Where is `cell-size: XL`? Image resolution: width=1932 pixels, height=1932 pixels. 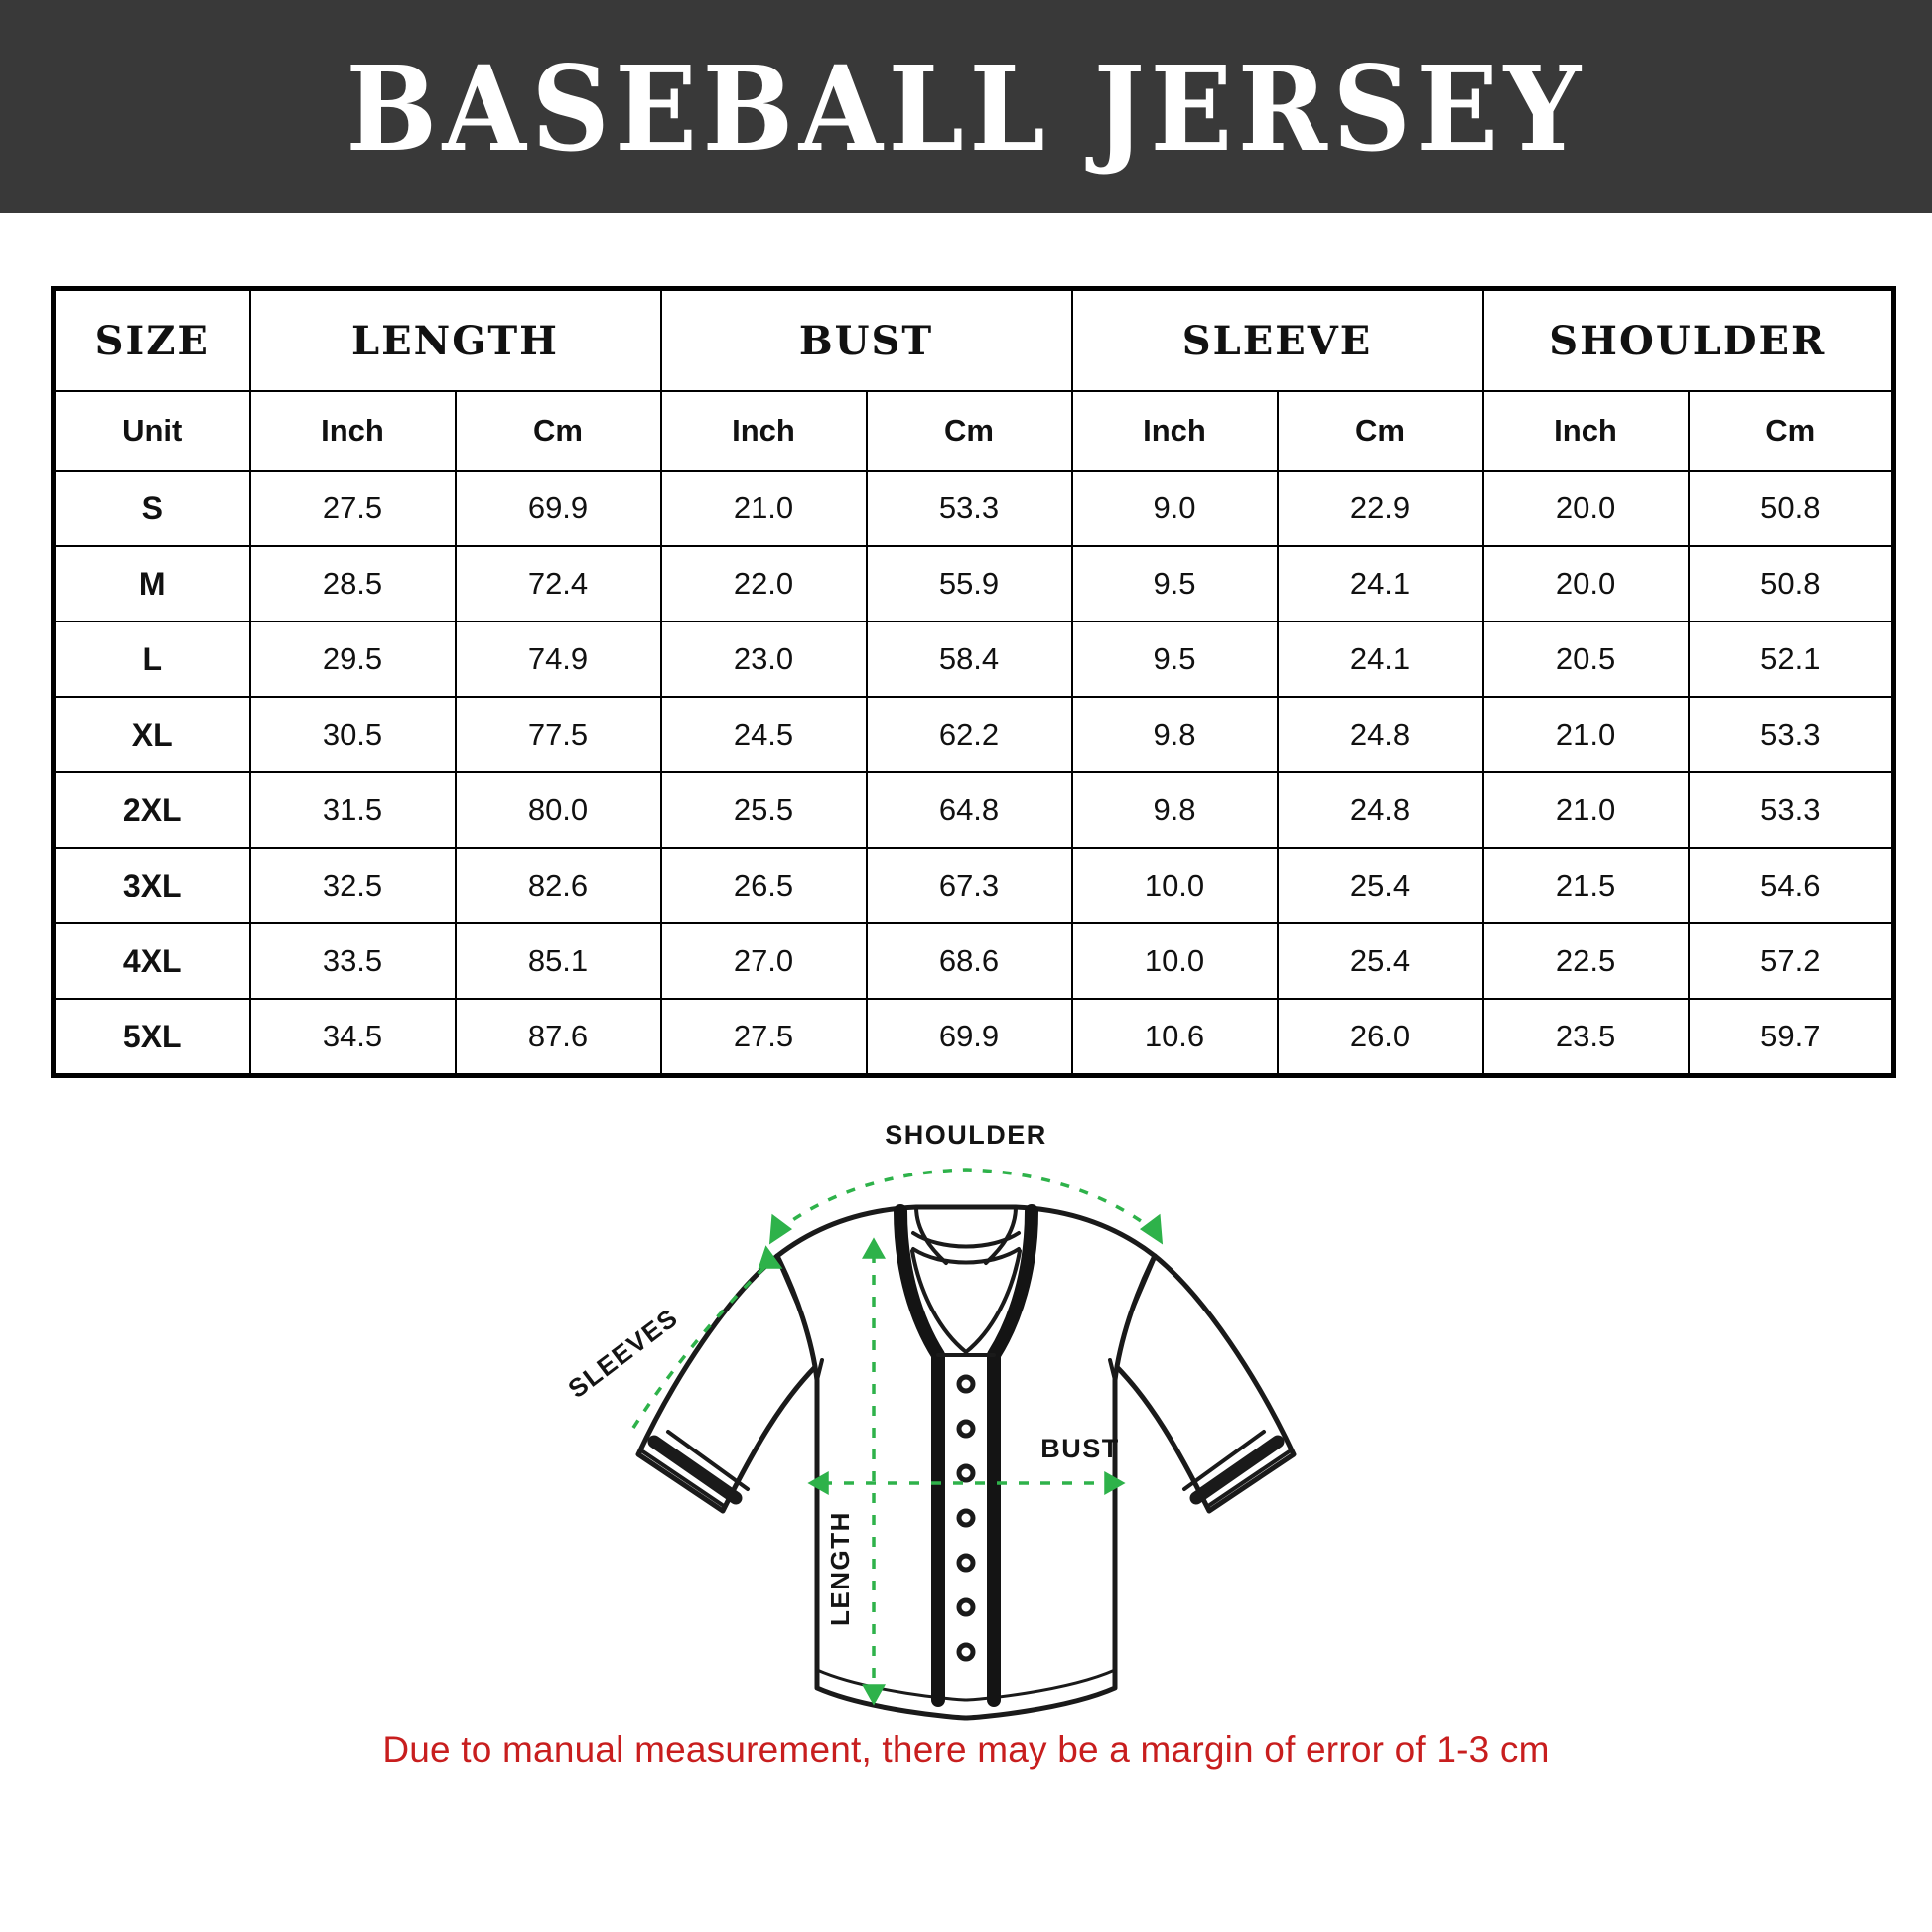 cell-size: XL is located at coordinates (152, 735).